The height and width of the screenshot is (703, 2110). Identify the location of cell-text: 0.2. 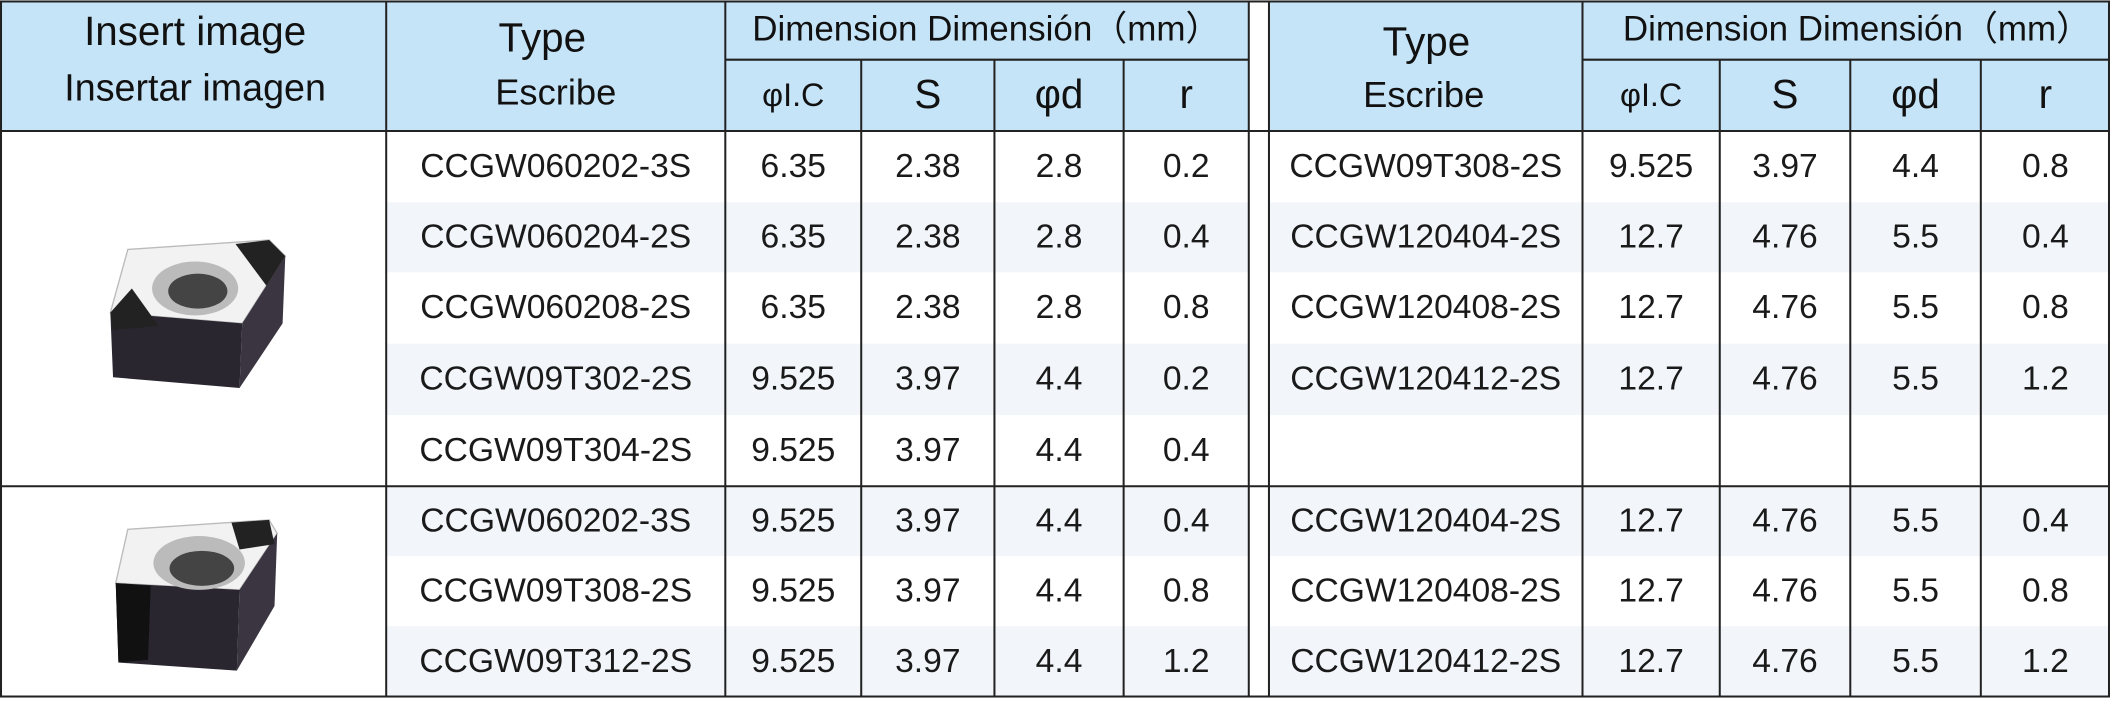
(1186, 379).